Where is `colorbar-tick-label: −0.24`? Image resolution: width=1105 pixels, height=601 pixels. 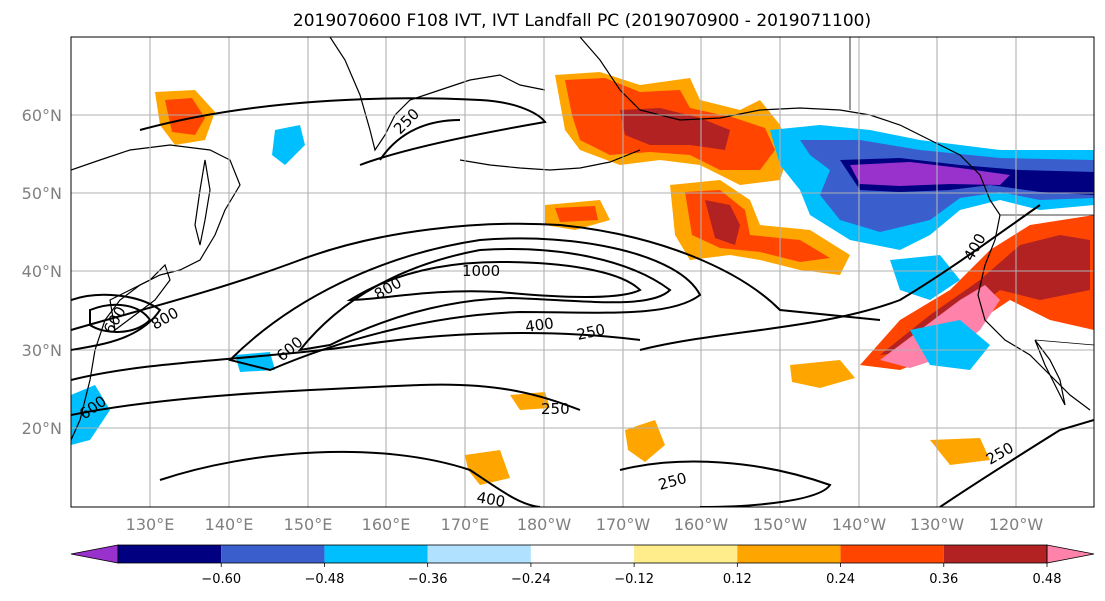
colorbar-tick-label: −0.24 is located at coordinates (531, 579).